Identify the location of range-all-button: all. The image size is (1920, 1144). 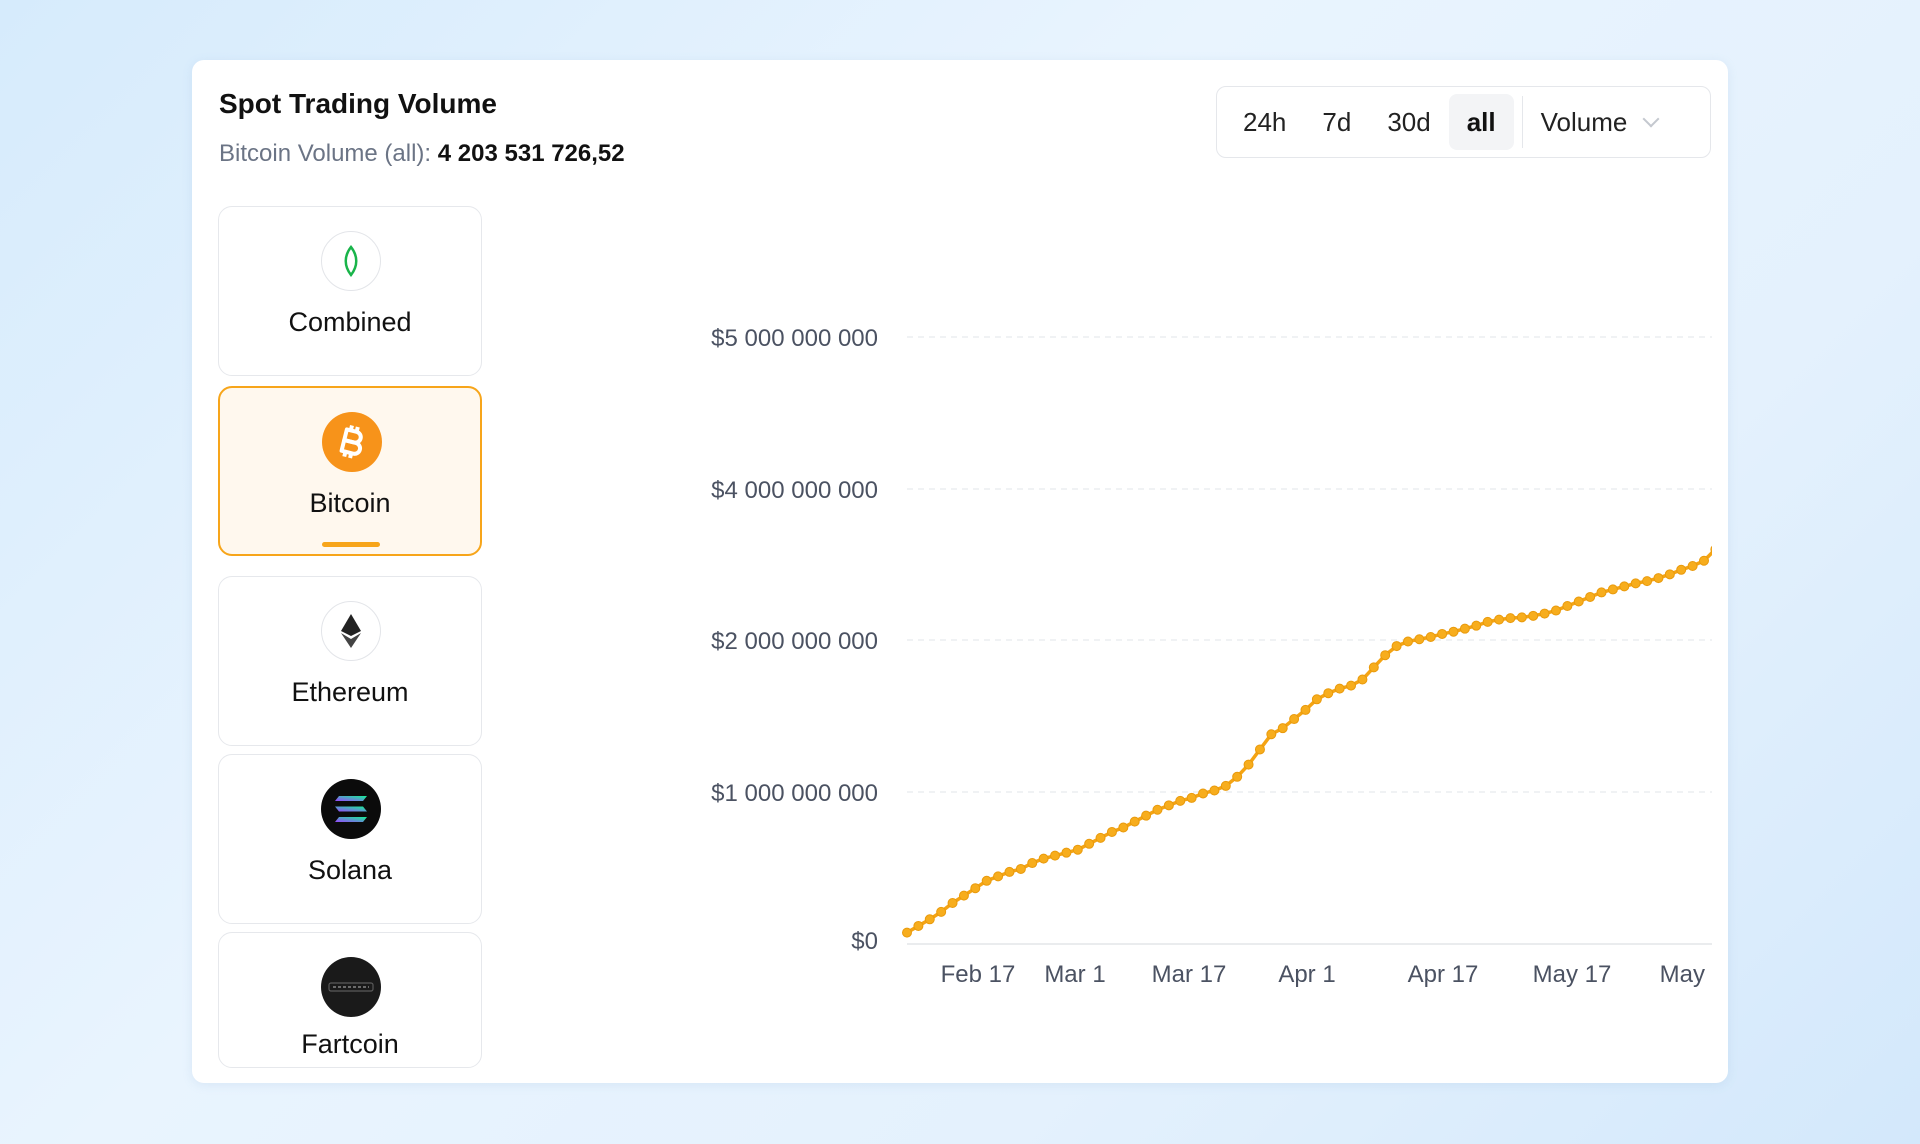
(1481, 122).